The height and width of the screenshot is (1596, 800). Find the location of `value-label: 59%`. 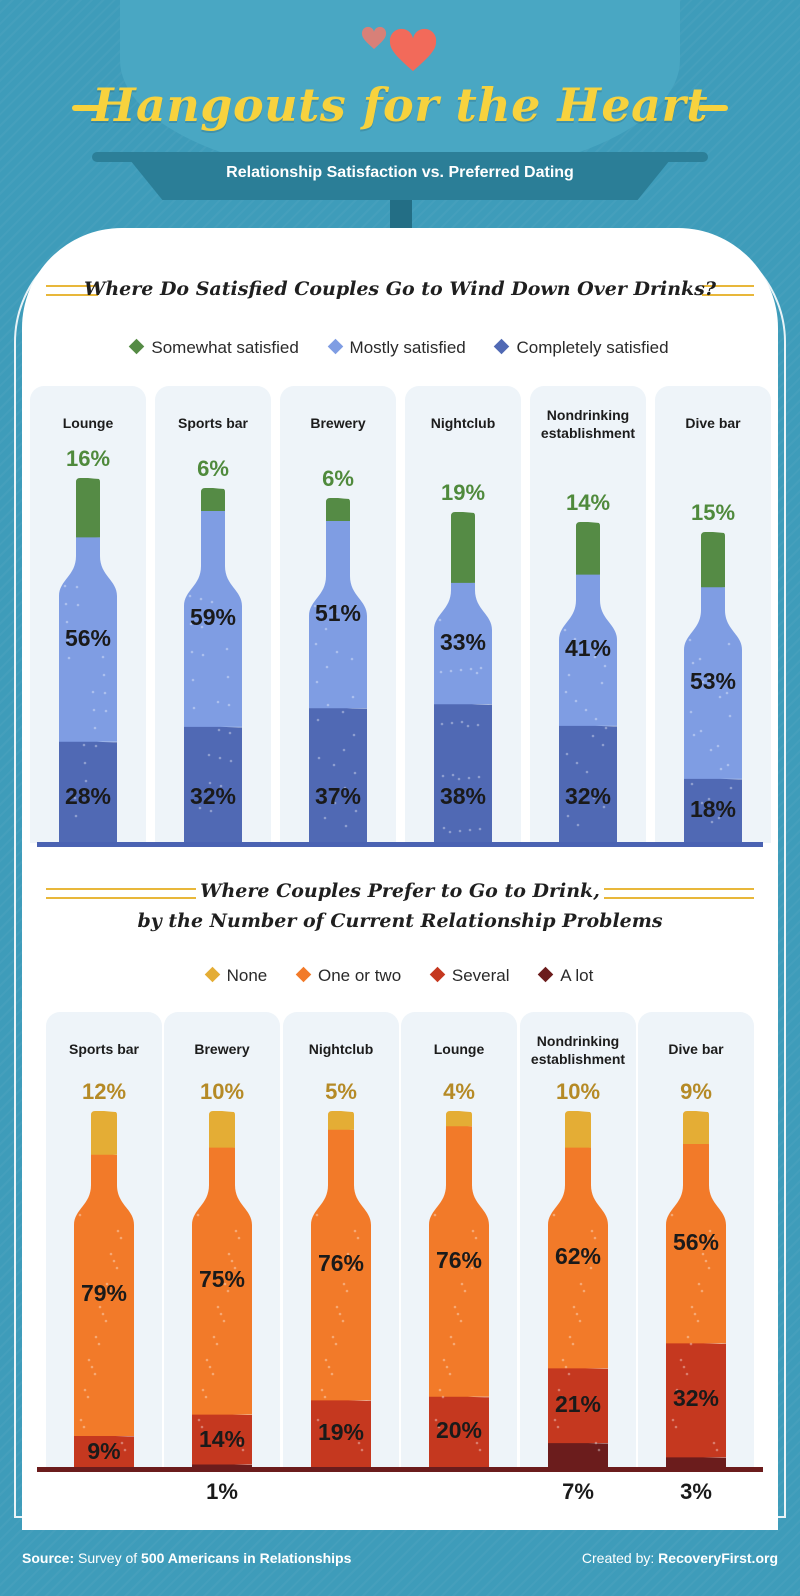

value-label: 59% is located at coordinates (213, 616).